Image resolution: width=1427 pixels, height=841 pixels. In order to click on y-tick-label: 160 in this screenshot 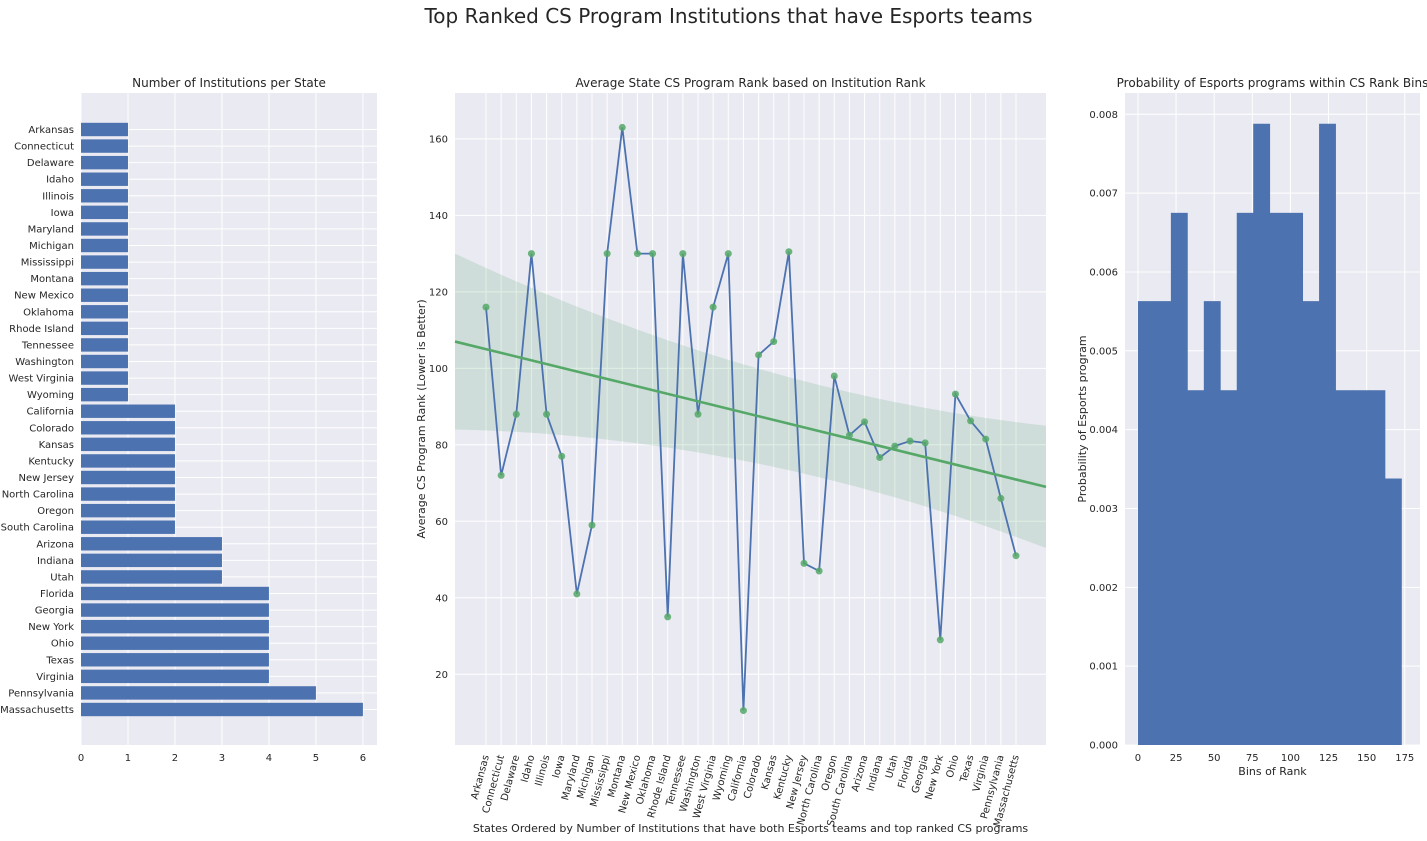, I will do `click(438, 139)`.